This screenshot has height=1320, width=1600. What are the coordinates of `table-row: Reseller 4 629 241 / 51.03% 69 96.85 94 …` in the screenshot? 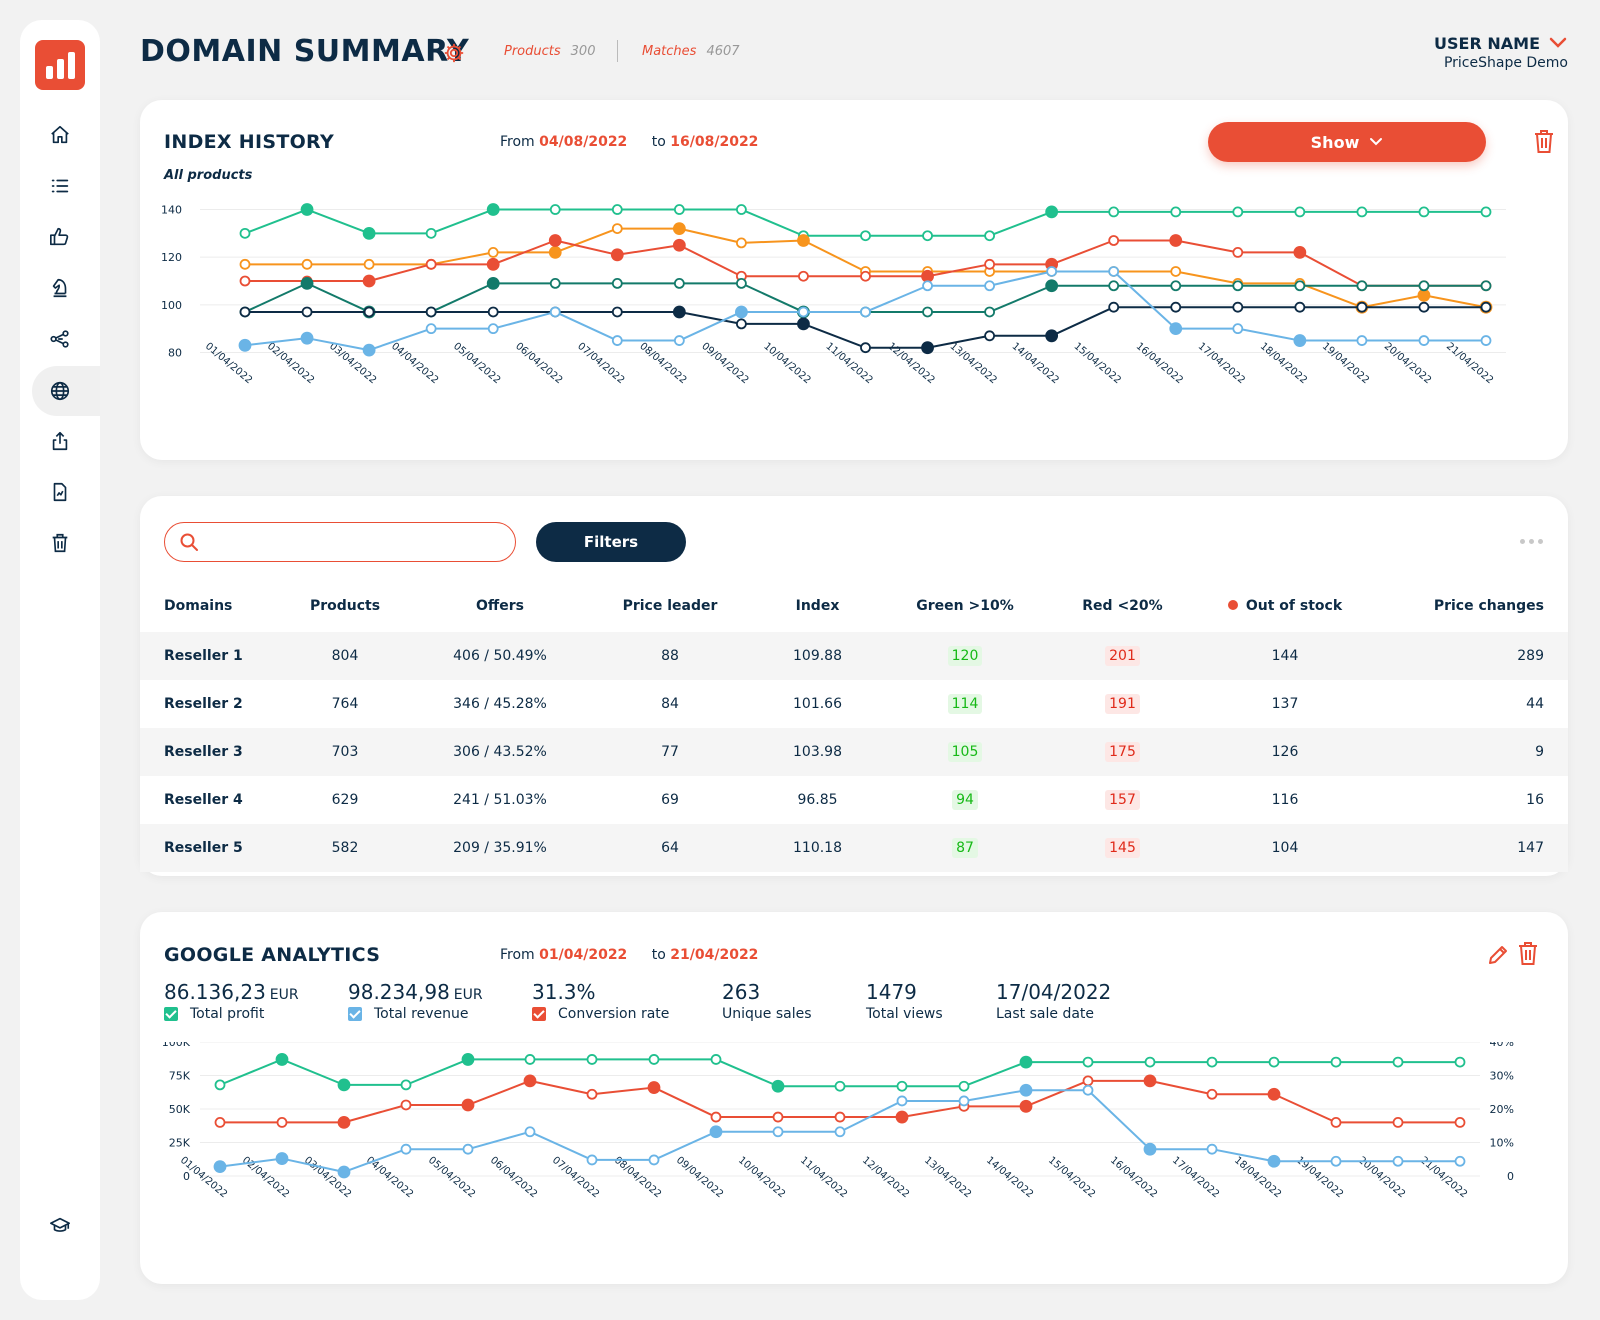 It's located at (854, 800).